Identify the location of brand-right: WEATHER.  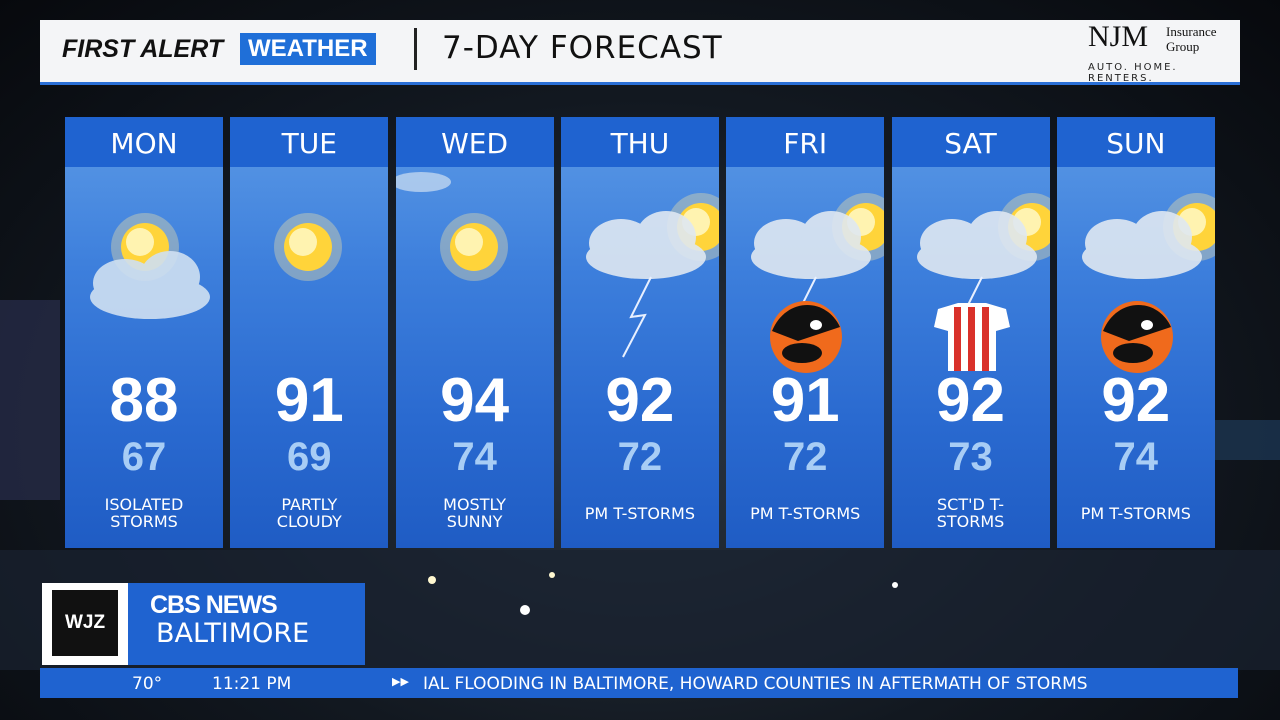
(308, 49).